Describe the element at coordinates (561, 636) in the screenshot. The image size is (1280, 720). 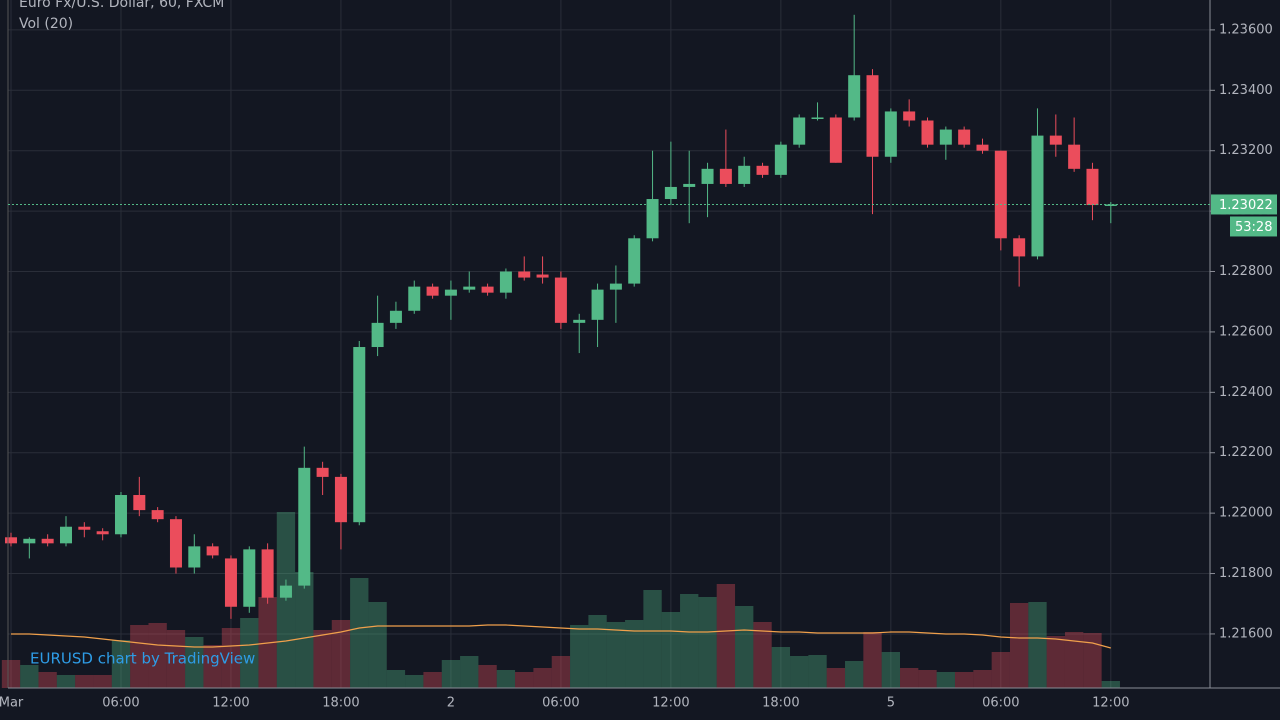
I see `volume-ma-line` at that location.